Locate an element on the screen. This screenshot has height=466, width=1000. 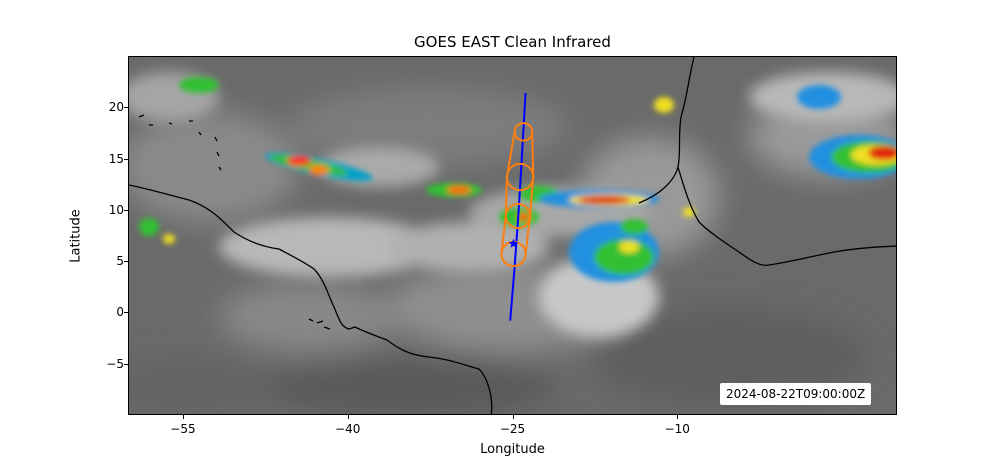
y-tick-label: 15 is located at coordinates (116, 158).